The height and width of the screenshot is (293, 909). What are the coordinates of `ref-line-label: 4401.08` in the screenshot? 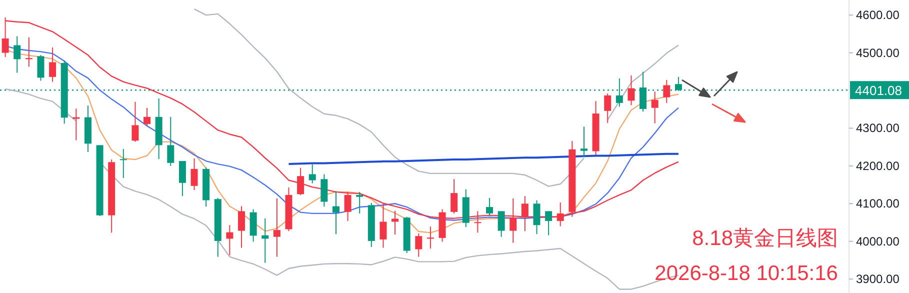 It's located at (878, 90).